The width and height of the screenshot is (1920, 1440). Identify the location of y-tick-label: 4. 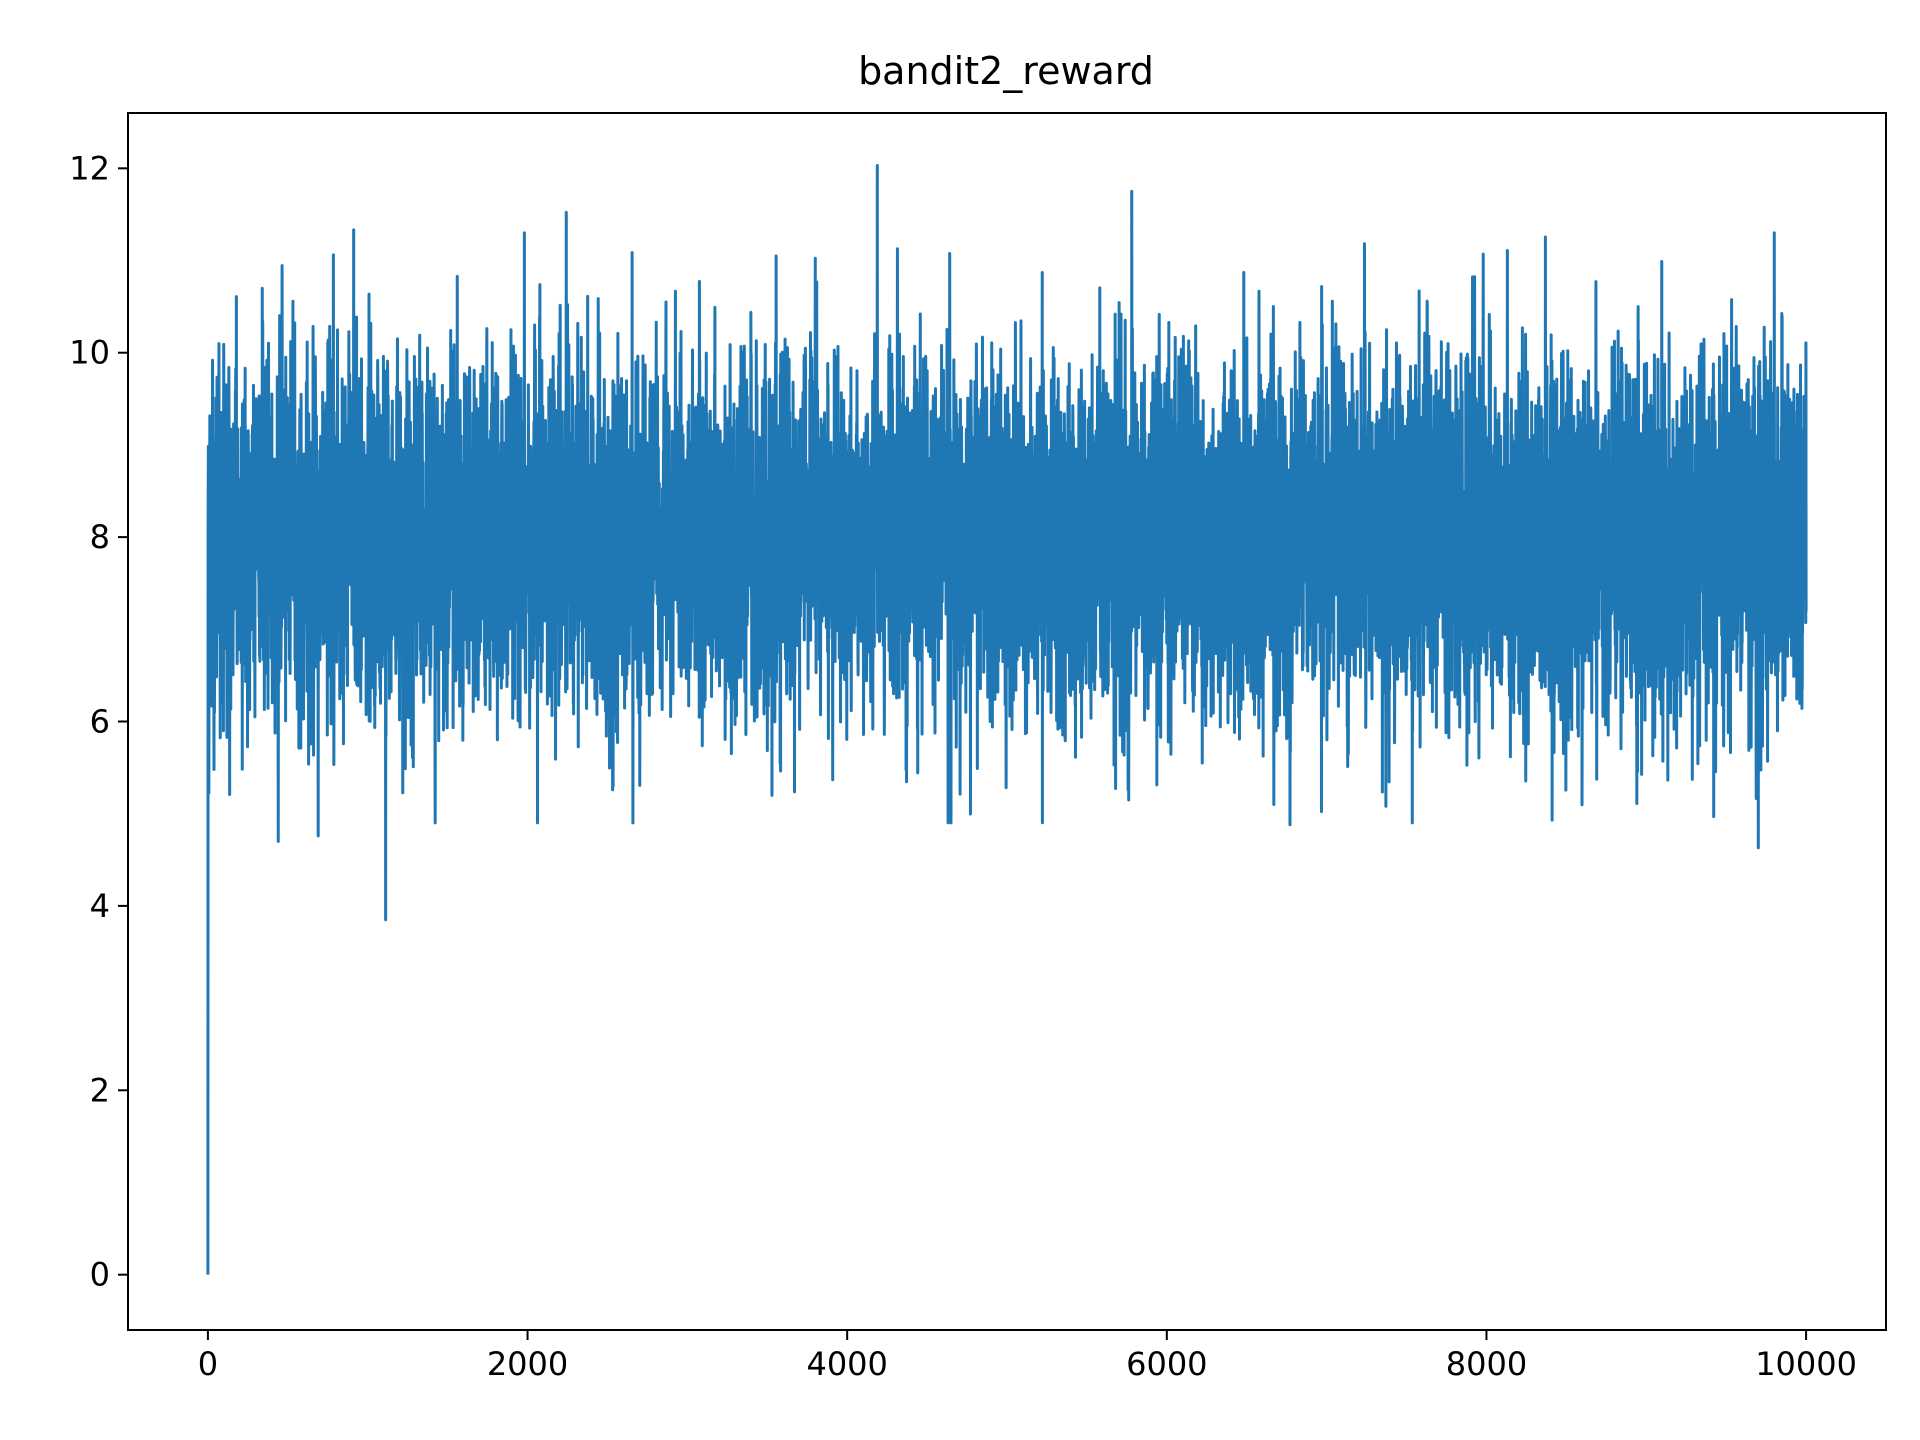
(100, 906).